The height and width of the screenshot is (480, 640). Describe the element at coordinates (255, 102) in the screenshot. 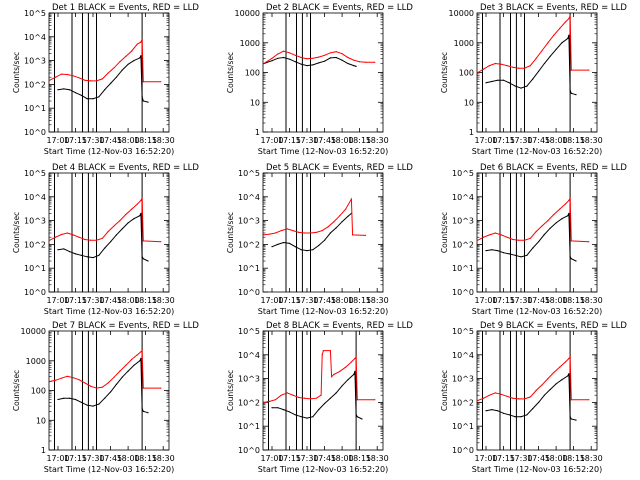

I see `y-tick-label: 10` at that location.